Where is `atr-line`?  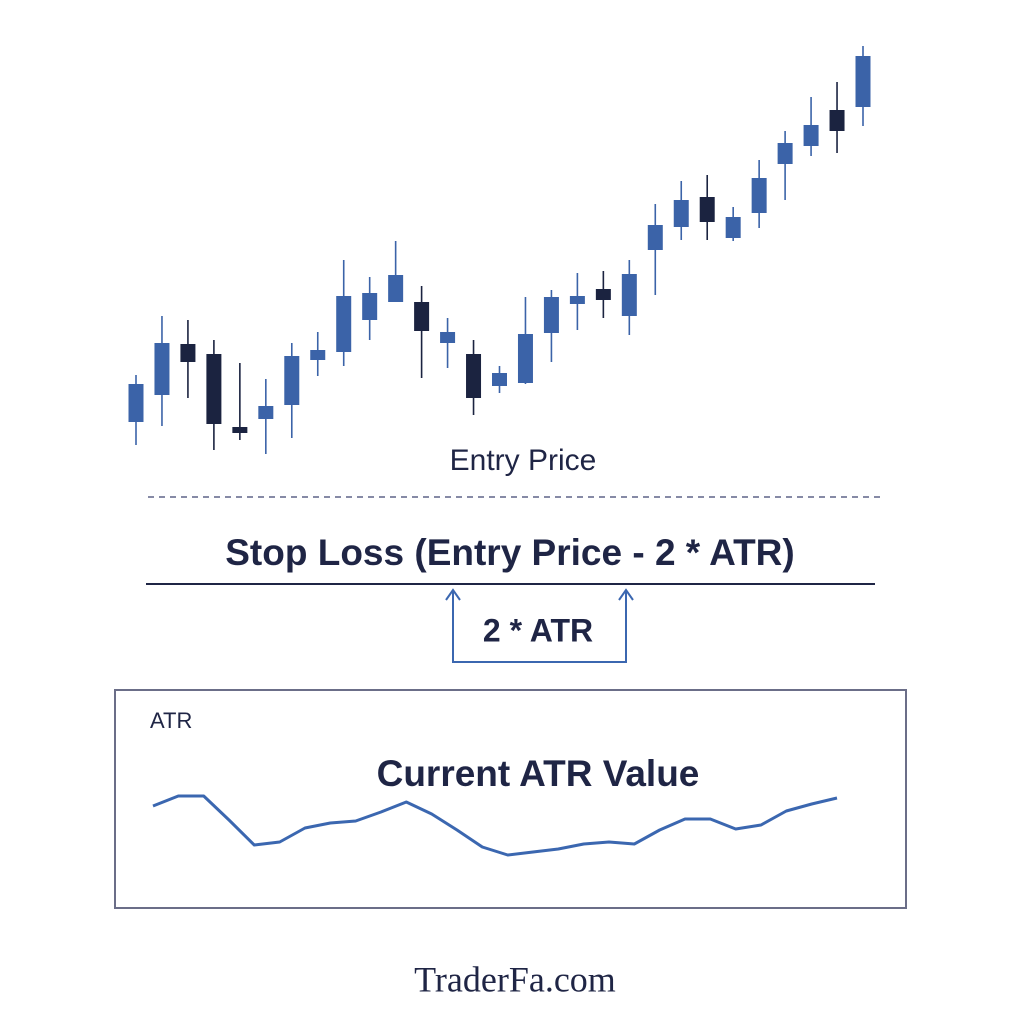 atr-line is located at coordinates (495, 825).